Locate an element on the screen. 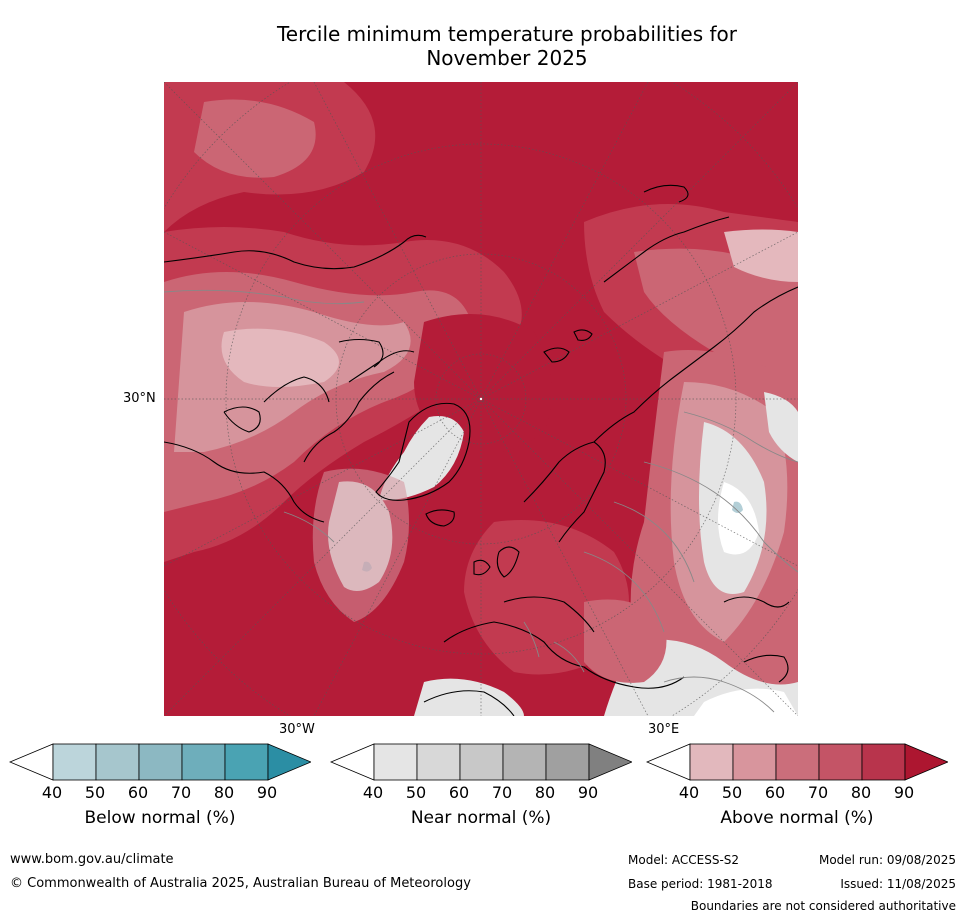 The image size is (965, 919). asia-near-normal is located at coordinates (781, 427).